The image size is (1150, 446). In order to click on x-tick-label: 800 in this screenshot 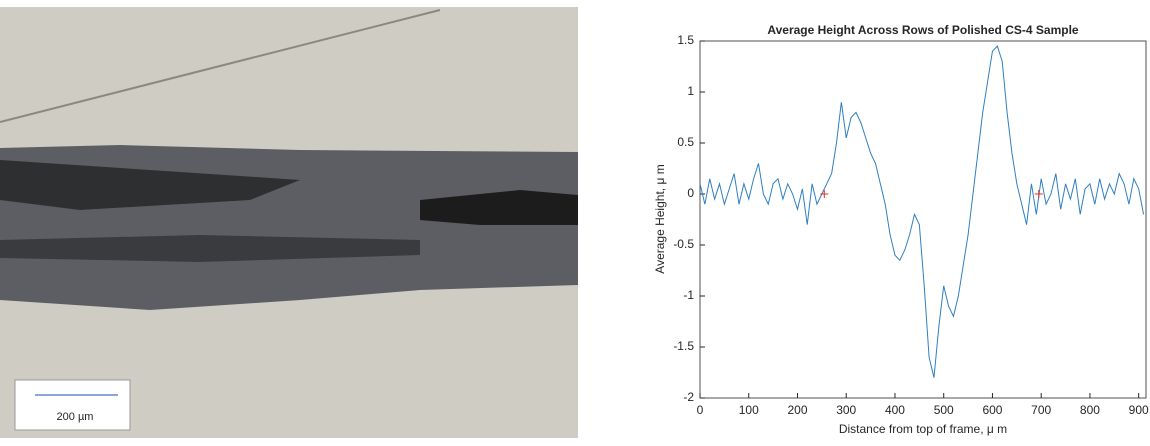, I will do `click(1090, 410)`.